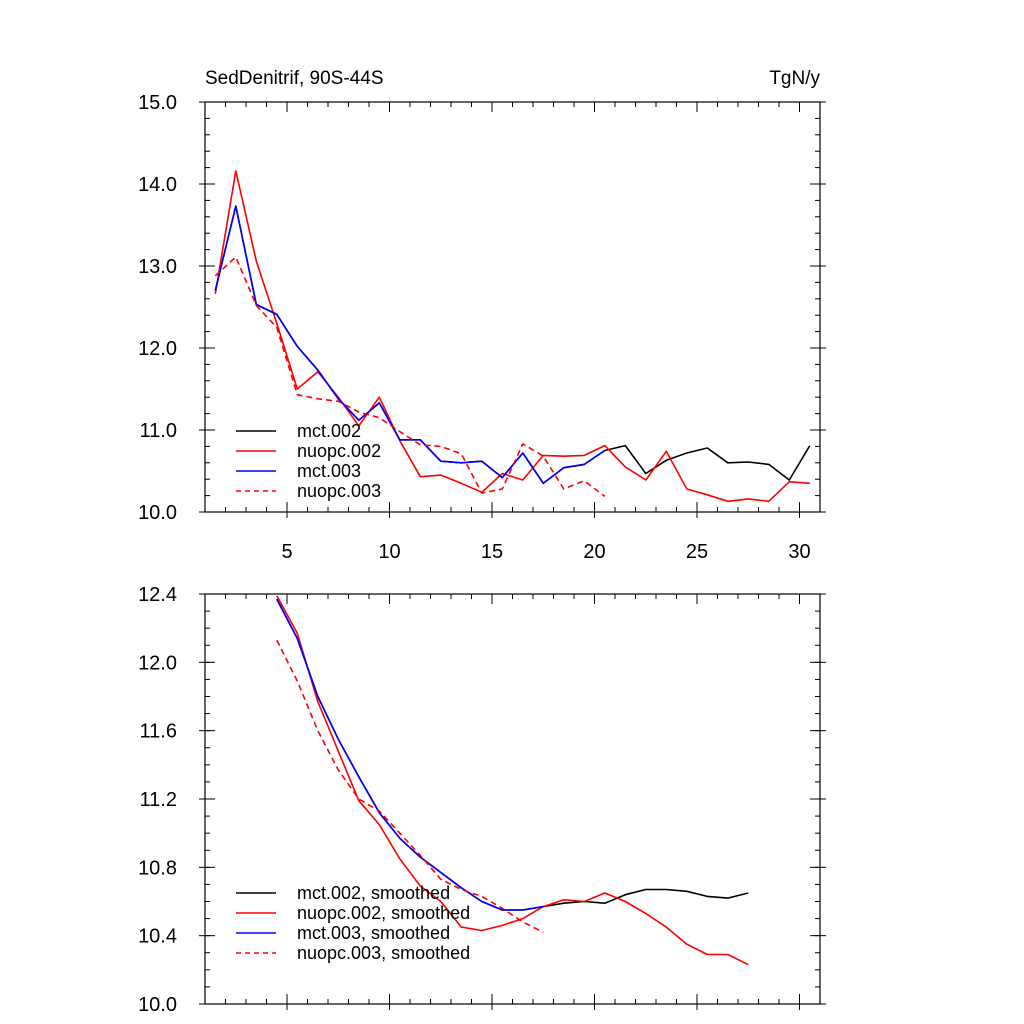  Describe the element at coordinates (373, 933) in the screenshot. I see `legend-label: mct.003, smoothed` at that location.